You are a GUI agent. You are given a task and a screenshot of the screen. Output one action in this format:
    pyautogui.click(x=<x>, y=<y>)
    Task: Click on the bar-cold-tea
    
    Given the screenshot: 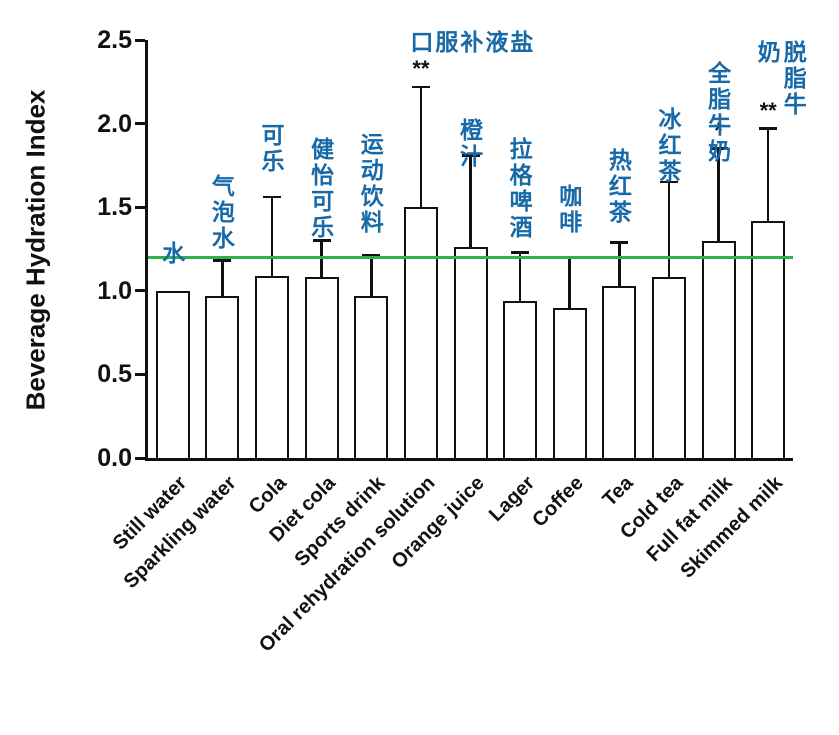 What is the action you would take?
    pyautogui.click(x=668, y=367)
    